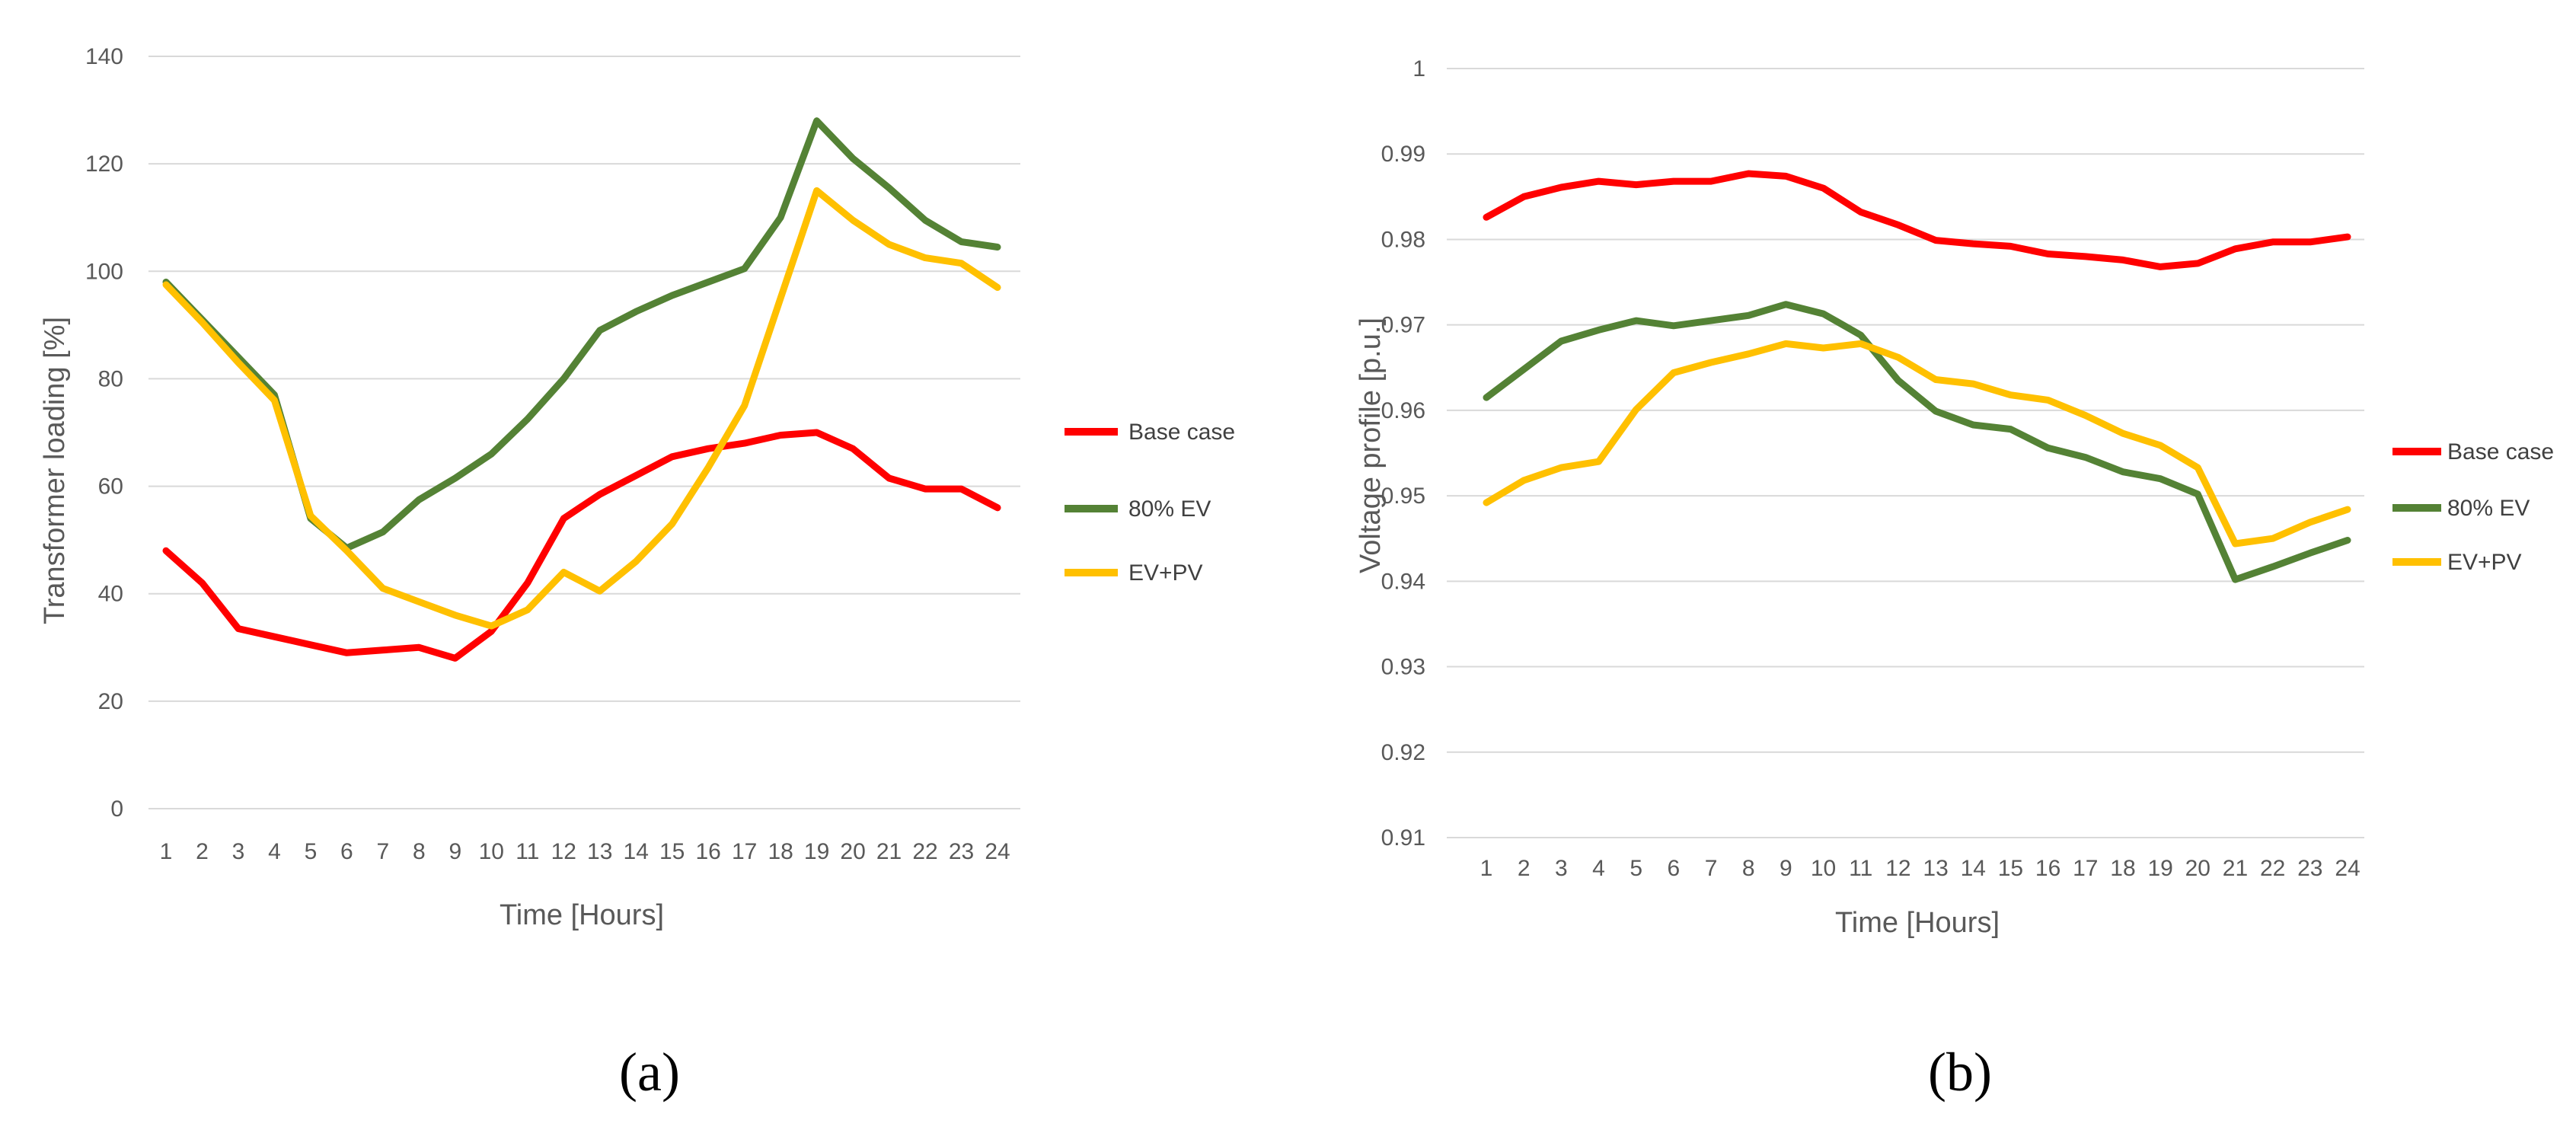 This screenshot has height=1130, width=2576. What do you see at coordinates (1561, 868) in the screenshot?
I see `chart-b-x-tick-label: 3` at bounding box center [1561, 868].